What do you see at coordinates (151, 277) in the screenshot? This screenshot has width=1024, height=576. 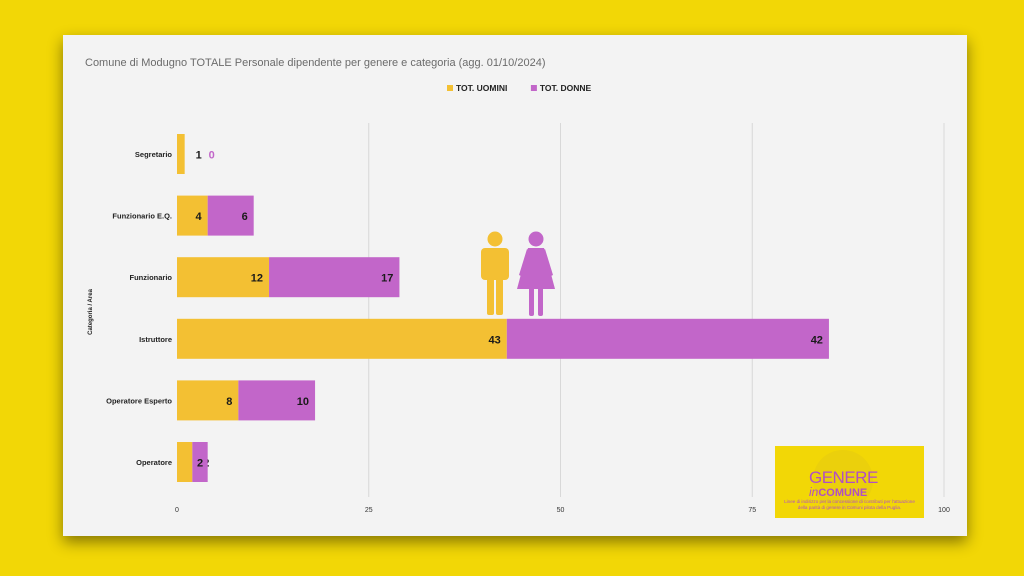 I see `category-label: Funzionario` at bounding box center [151, 277].